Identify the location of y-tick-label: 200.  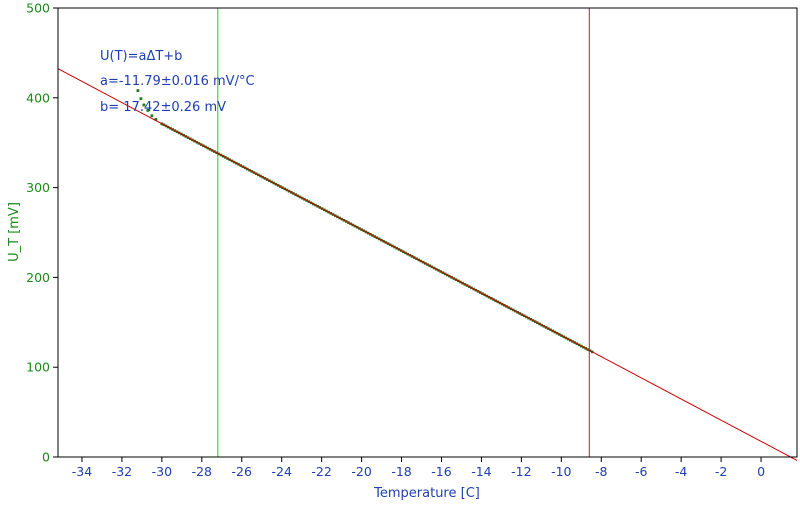
(38, 277).